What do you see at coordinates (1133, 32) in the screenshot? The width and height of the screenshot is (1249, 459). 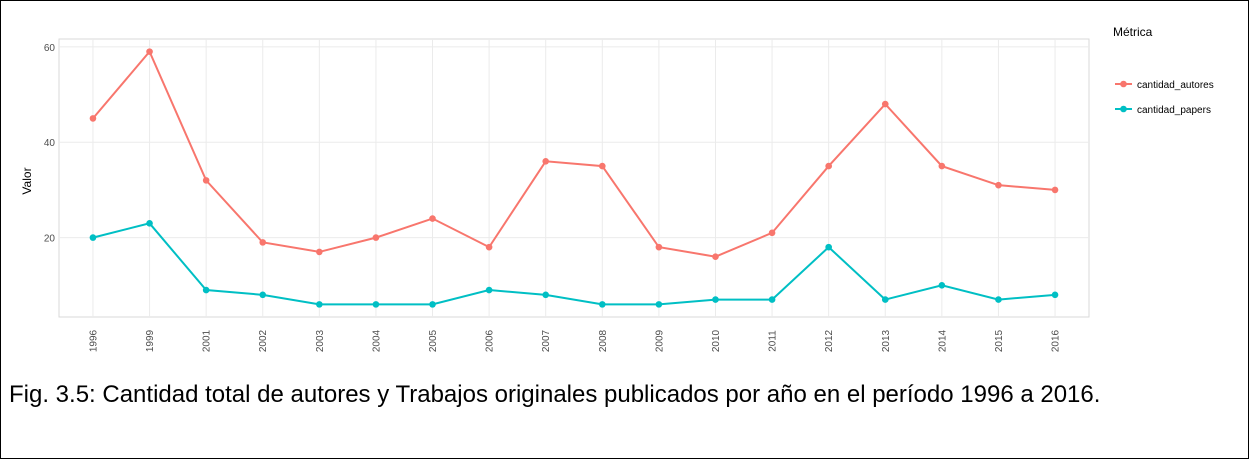 I see `legend-title: Métrica` at bounding box center [1133, 32].